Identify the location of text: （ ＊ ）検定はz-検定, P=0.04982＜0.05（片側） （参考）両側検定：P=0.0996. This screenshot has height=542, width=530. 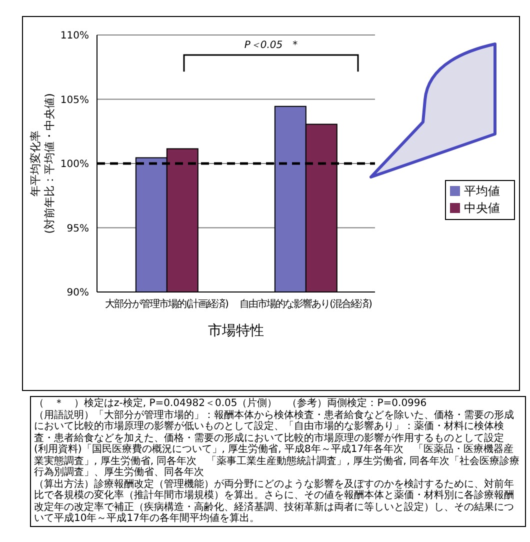
(231, 404).